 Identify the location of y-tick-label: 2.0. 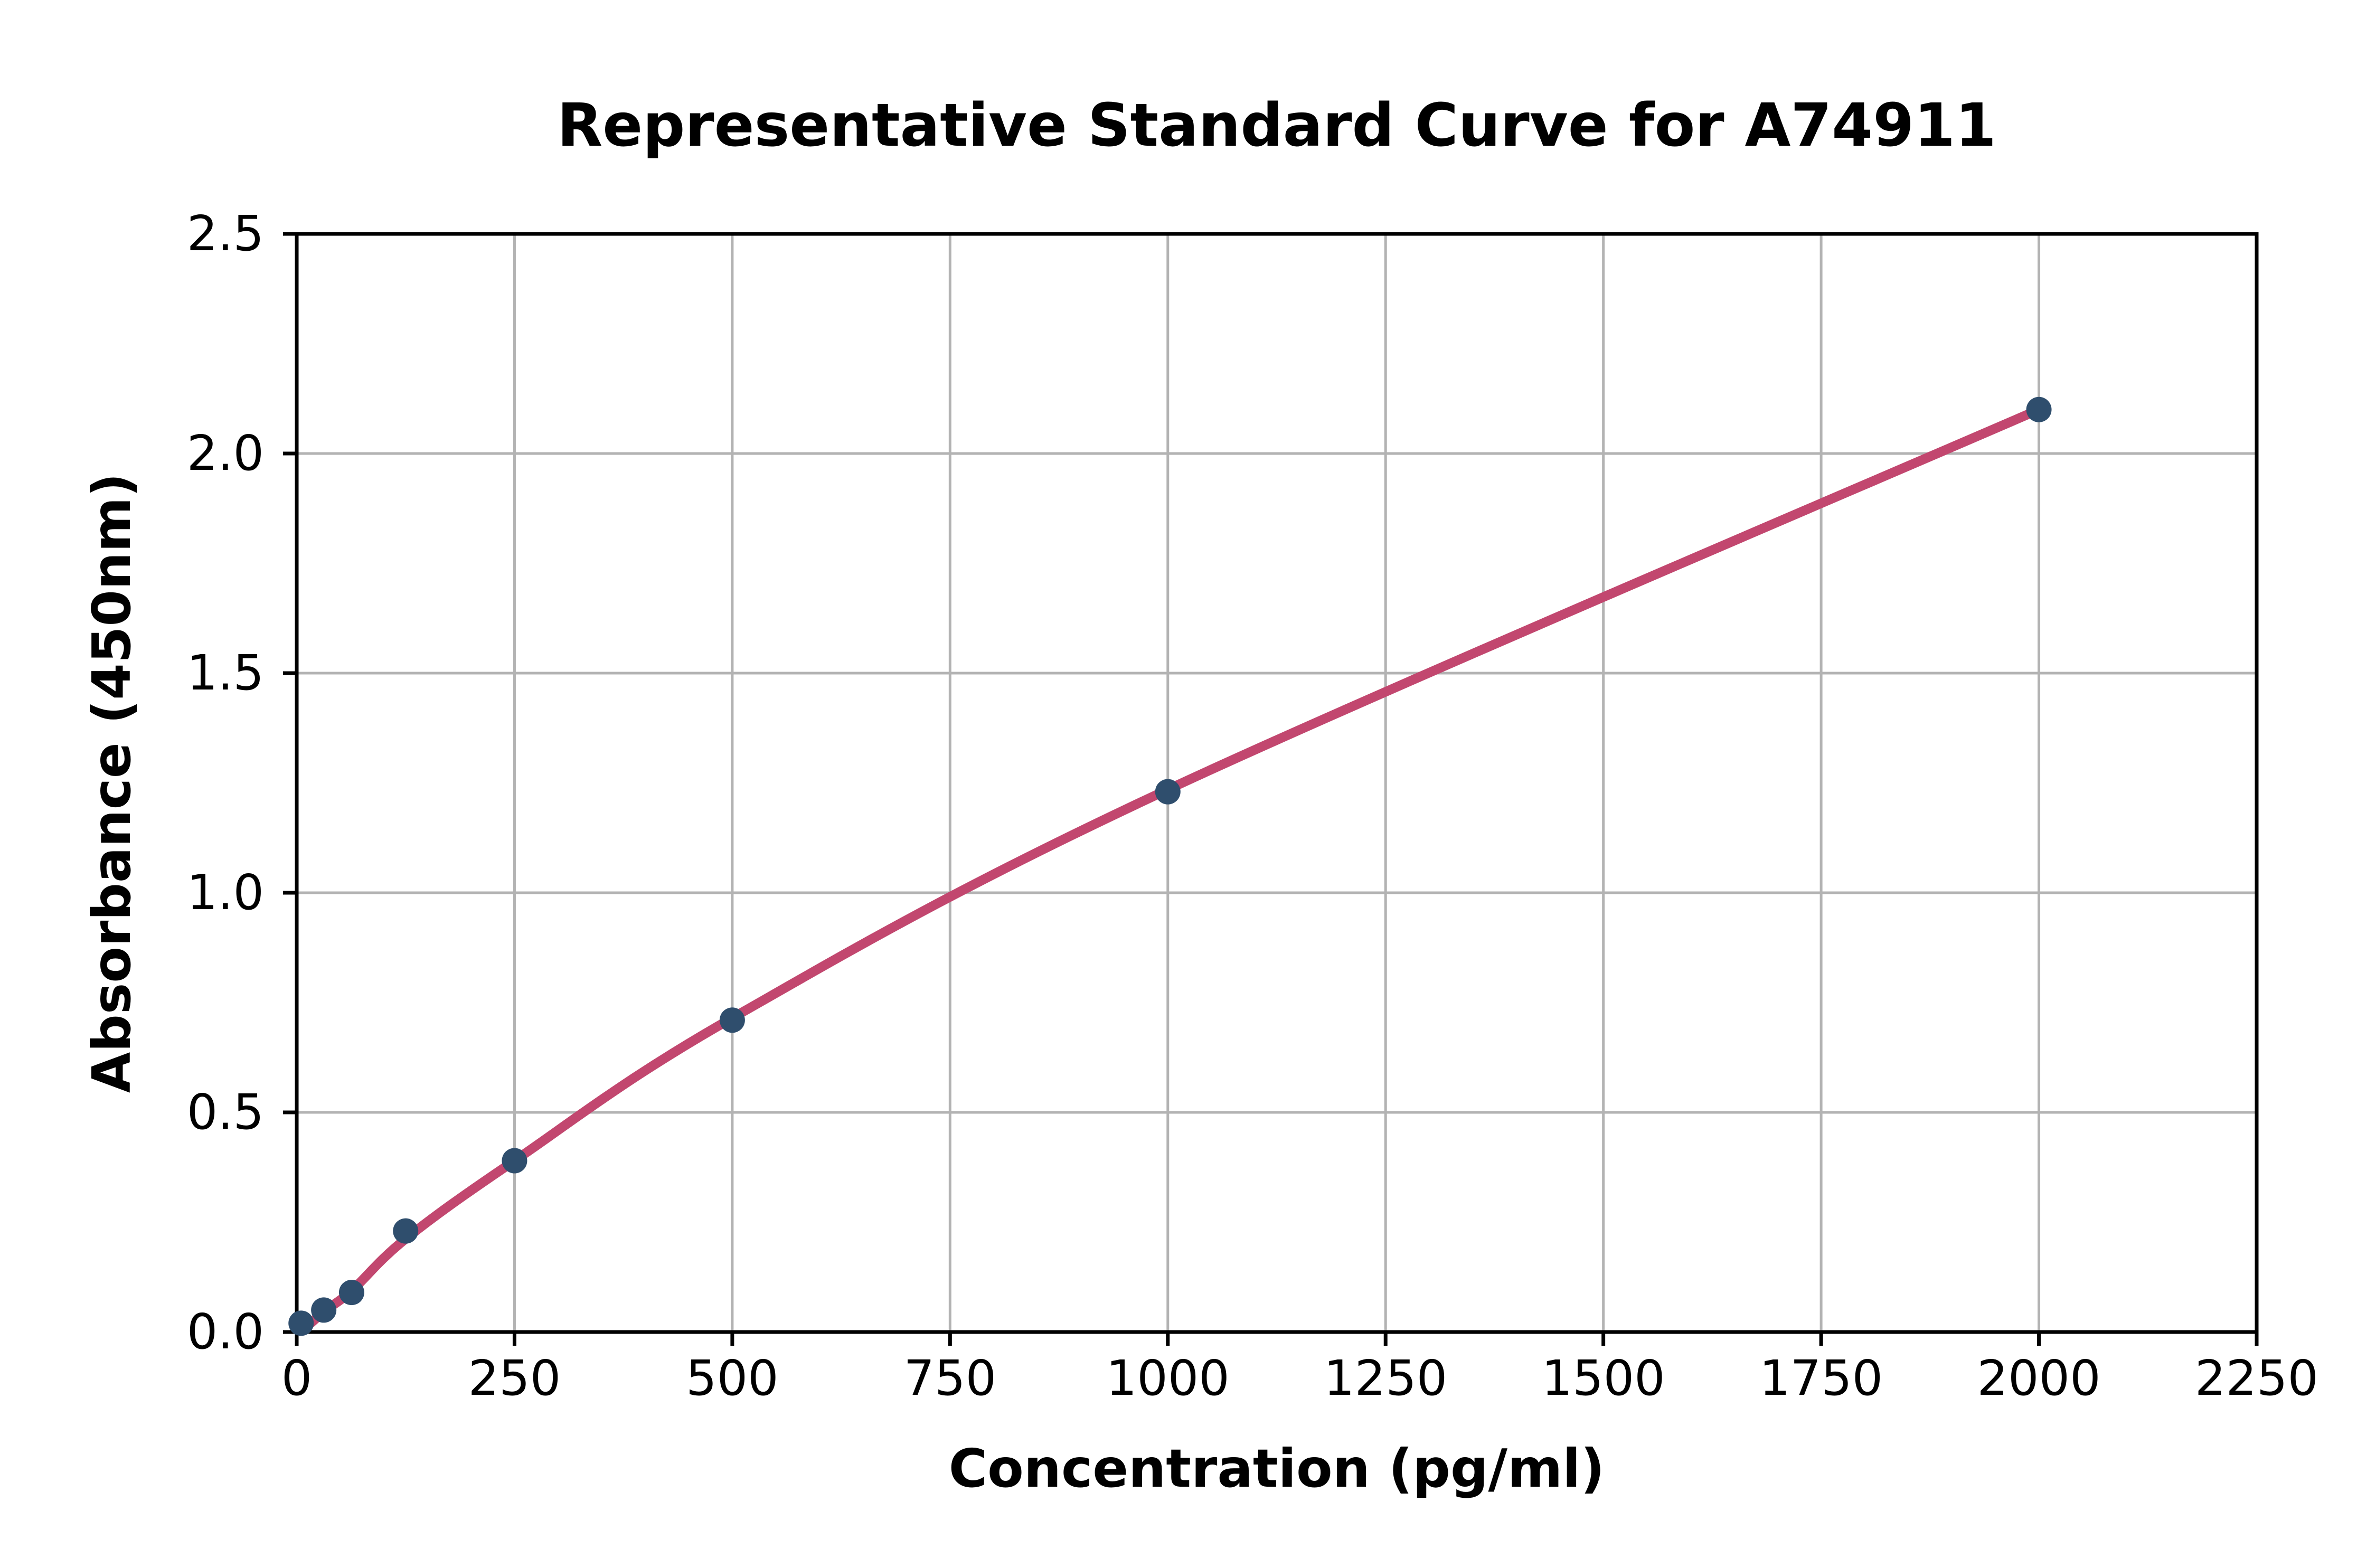
(225, 453).